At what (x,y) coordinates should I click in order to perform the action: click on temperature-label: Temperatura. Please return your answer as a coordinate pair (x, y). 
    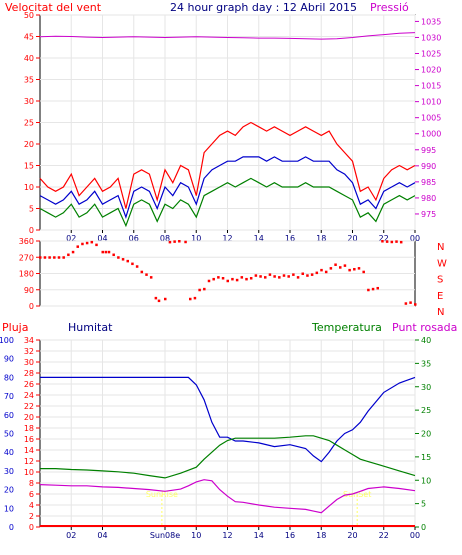
    Looking at the image, I should click on (346, 327).